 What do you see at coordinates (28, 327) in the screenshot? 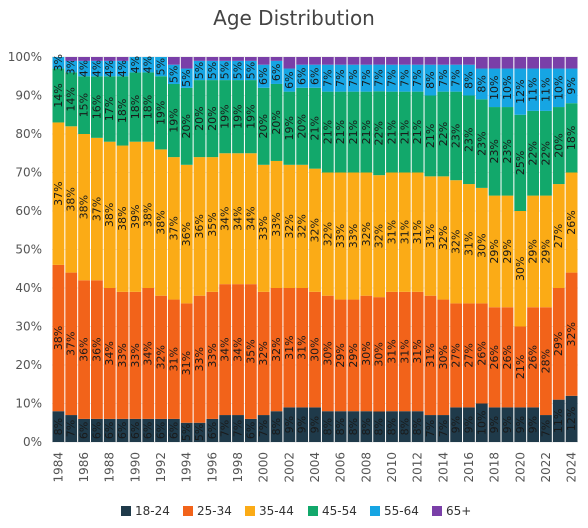
I see `y-tick-label: 30%` at bounding box center [28, 327].